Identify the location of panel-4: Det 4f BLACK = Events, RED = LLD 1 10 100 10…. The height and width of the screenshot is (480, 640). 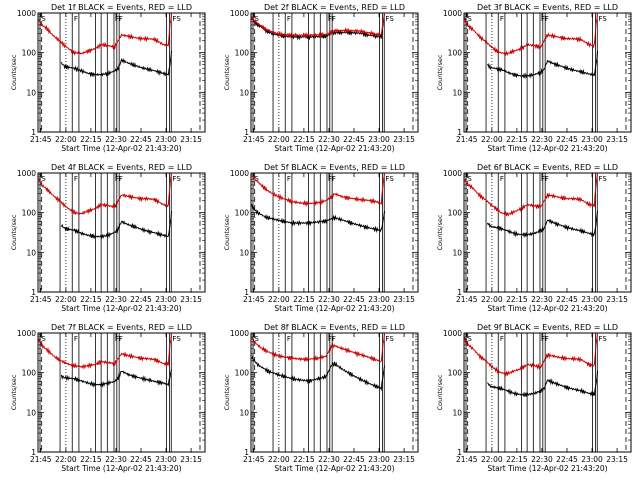
(108, 238).